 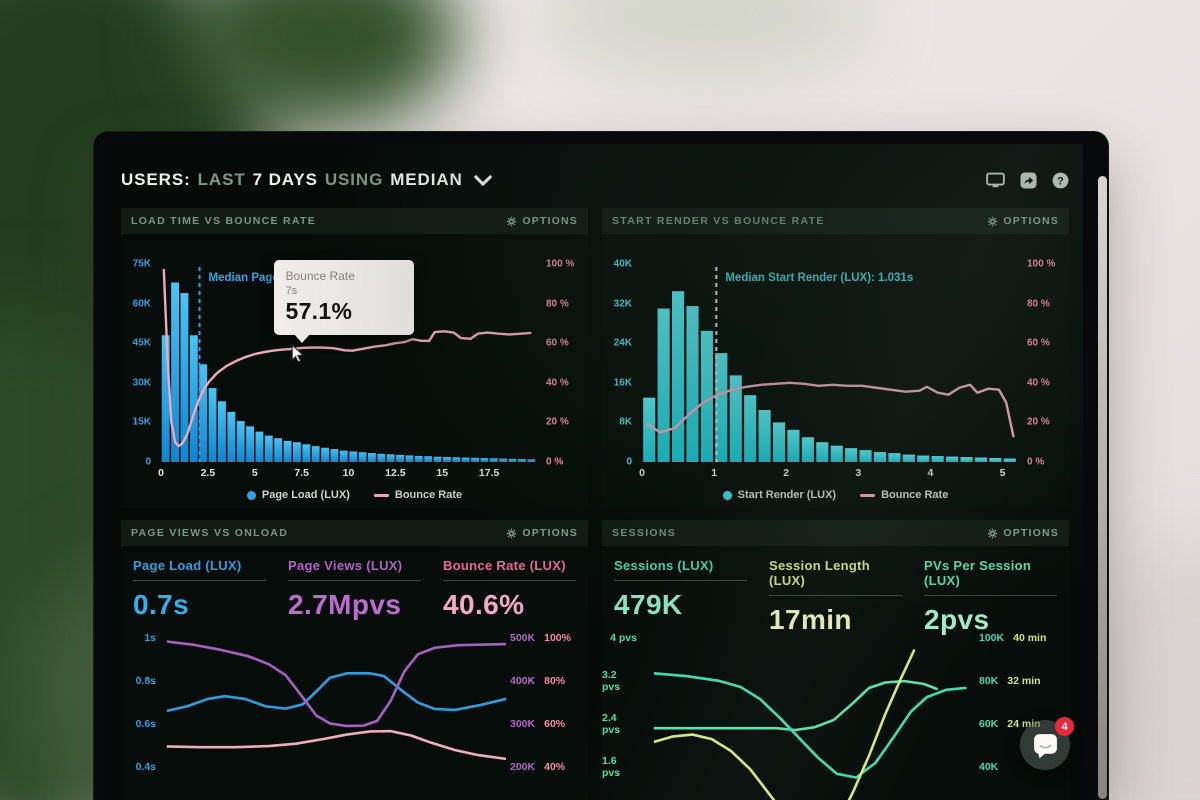 I want to click on y-axis-left: 4 pvs 3.2 pvs 2.4 pvs 1.6 pvs, so click(x=623, y=715).